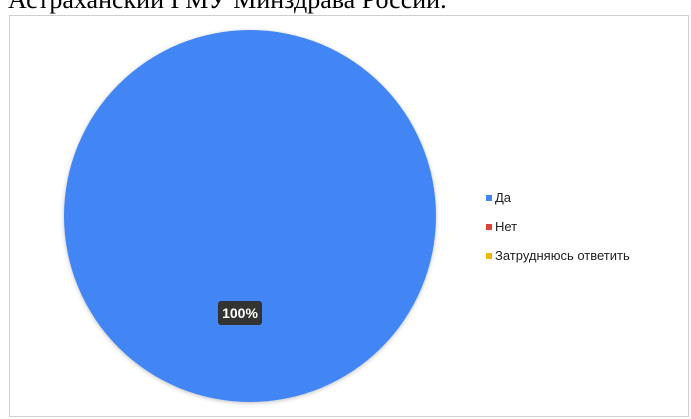 The height and width of the screenshot is (419, 691). I want to click on legend-item-2: Нет, so click(558, 226).